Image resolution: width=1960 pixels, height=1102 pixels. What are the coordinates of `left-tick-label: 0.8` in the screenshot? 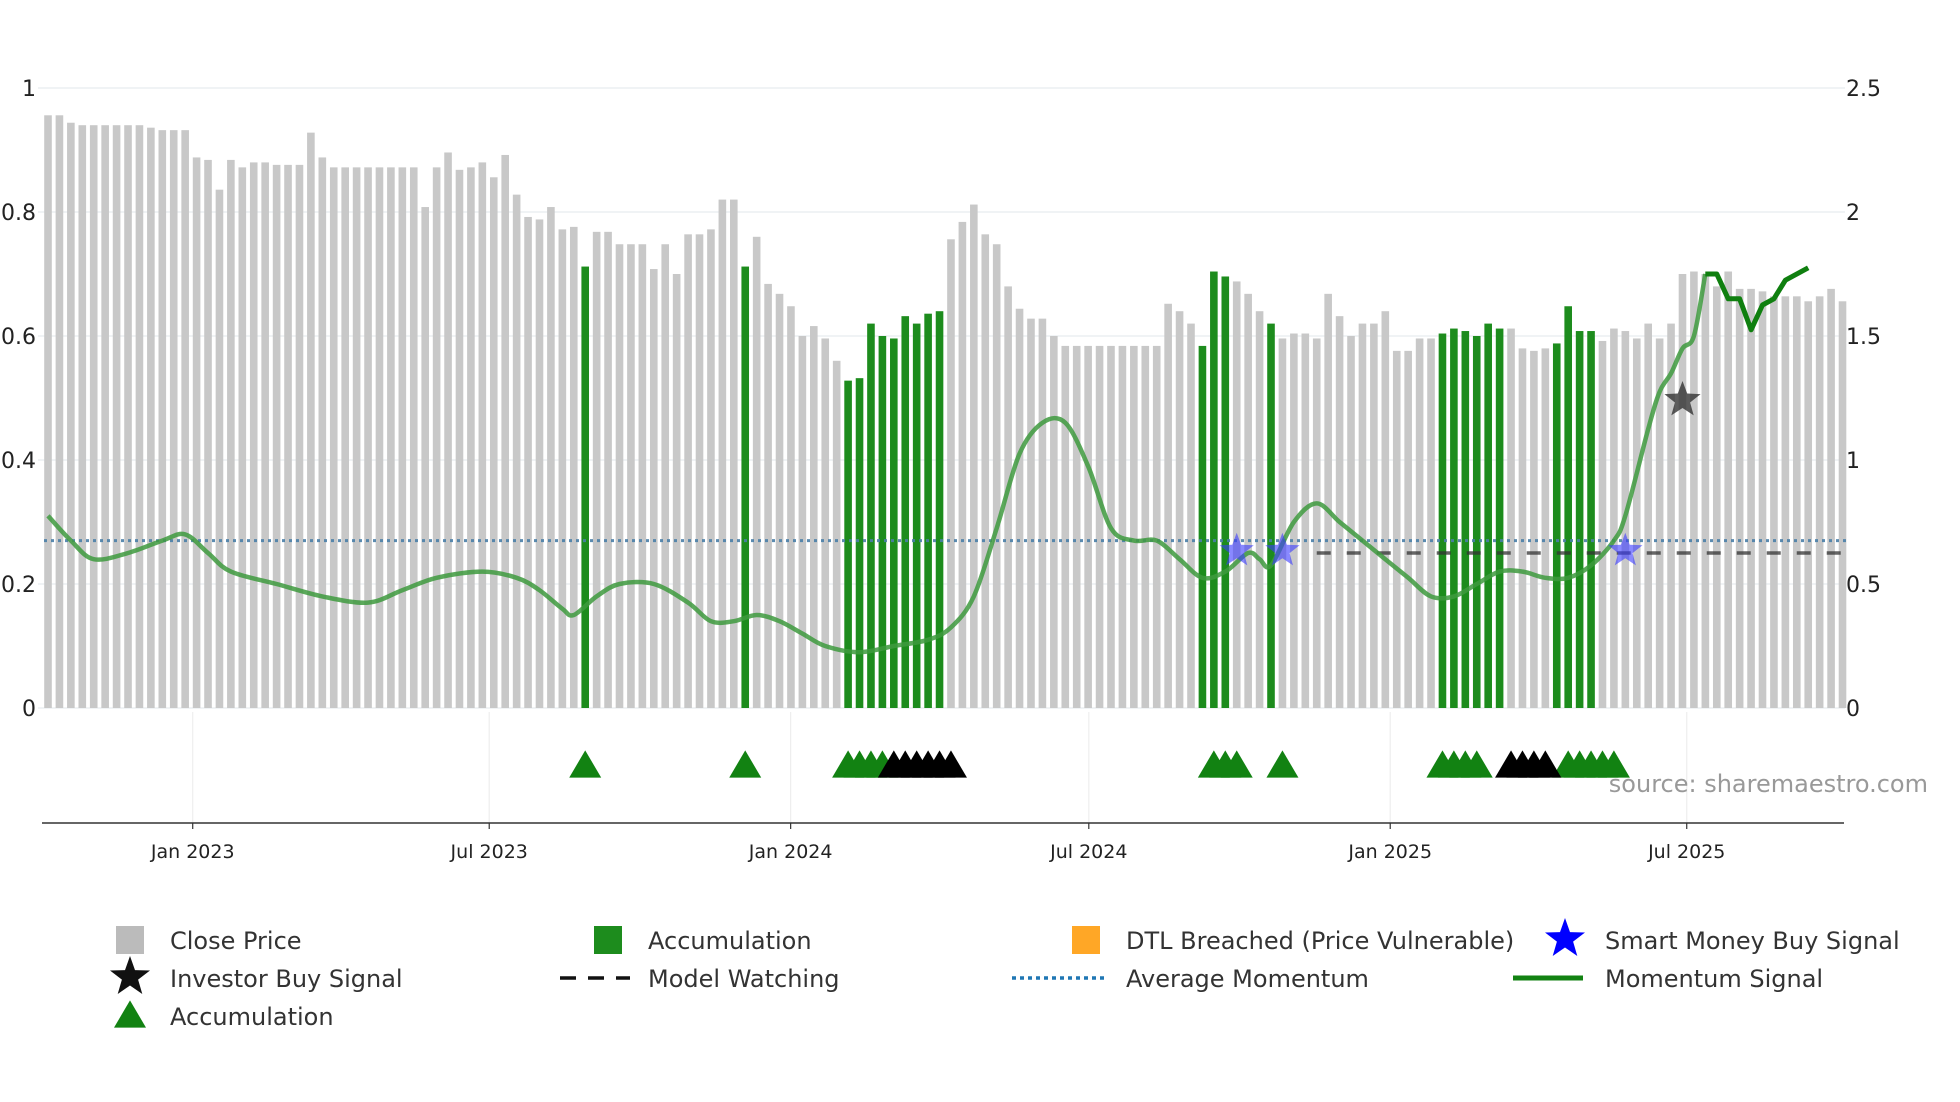 It's located at (18, 213).